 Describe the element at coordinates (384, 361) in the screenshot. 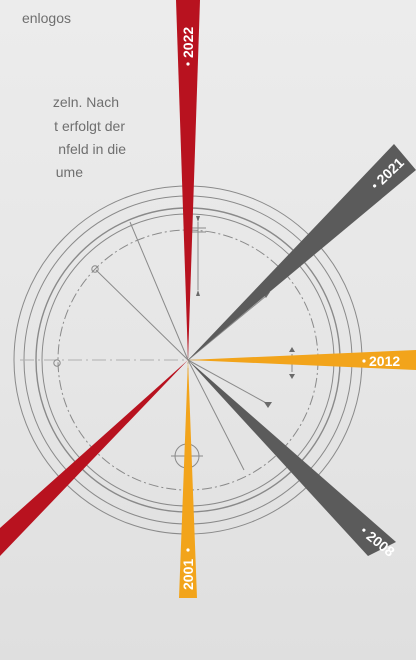

I see `year-label-2012: 2012` at that location.